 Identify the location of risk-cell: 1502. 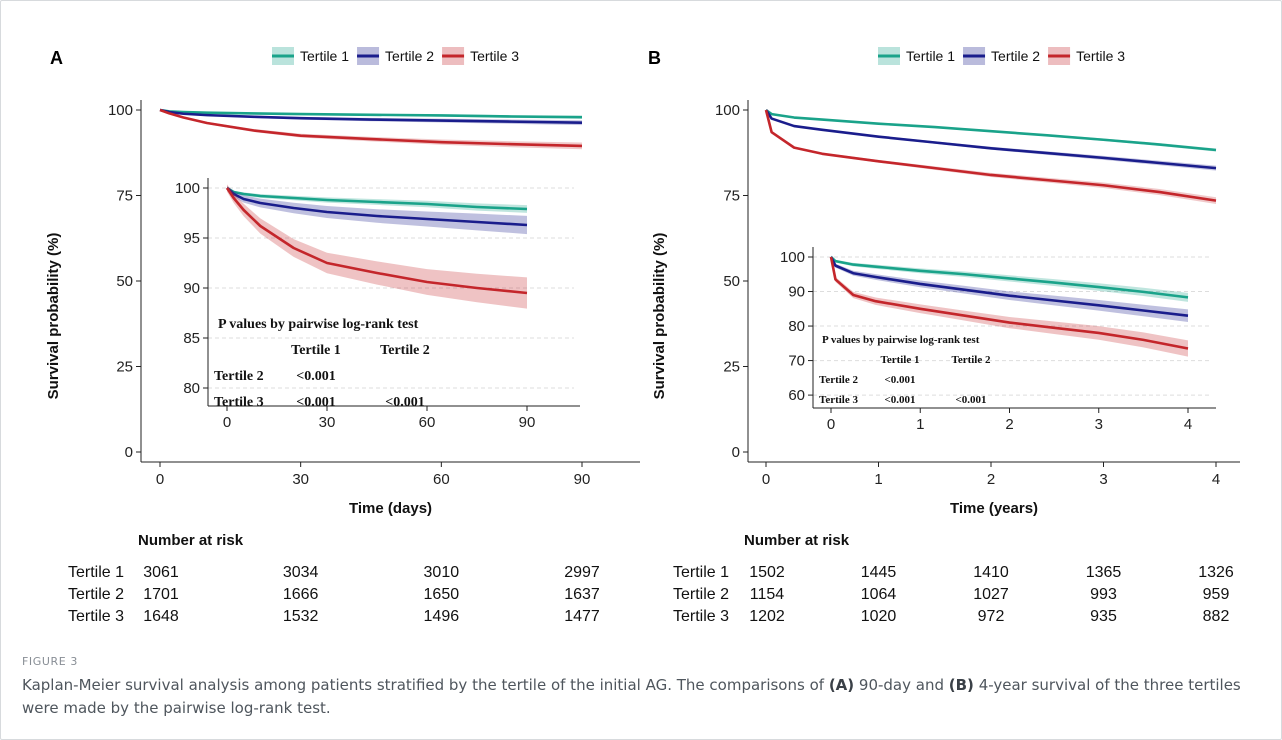
(767, 572).